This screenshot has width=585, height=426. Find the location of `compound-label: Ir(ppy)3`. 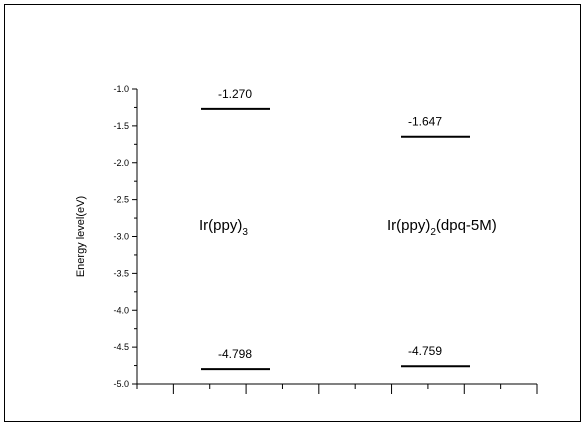

compound-label: Ir(ppy)3 is located at coordinates (223, 227).